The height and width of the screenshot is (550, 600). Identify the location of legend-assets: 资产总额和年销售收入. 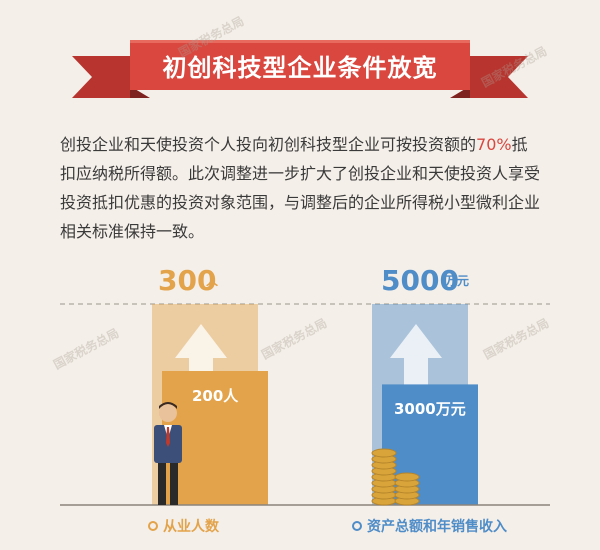
(429, 526).